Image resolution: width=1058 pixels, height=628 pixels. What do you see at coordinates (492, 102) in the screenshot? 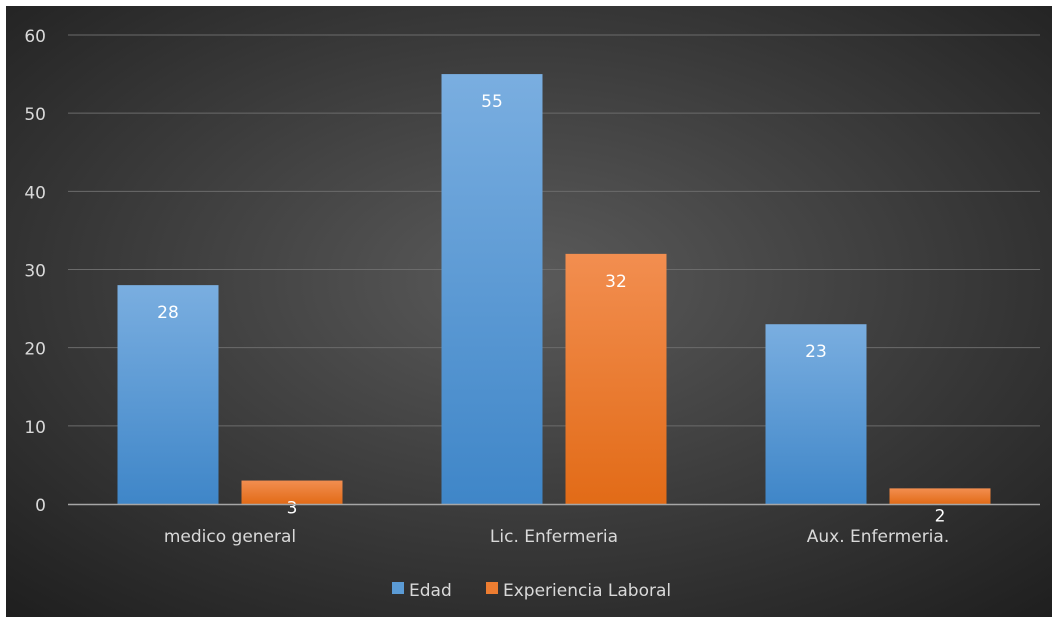
I see `data-label: 55` at bounding box center [492, 102].